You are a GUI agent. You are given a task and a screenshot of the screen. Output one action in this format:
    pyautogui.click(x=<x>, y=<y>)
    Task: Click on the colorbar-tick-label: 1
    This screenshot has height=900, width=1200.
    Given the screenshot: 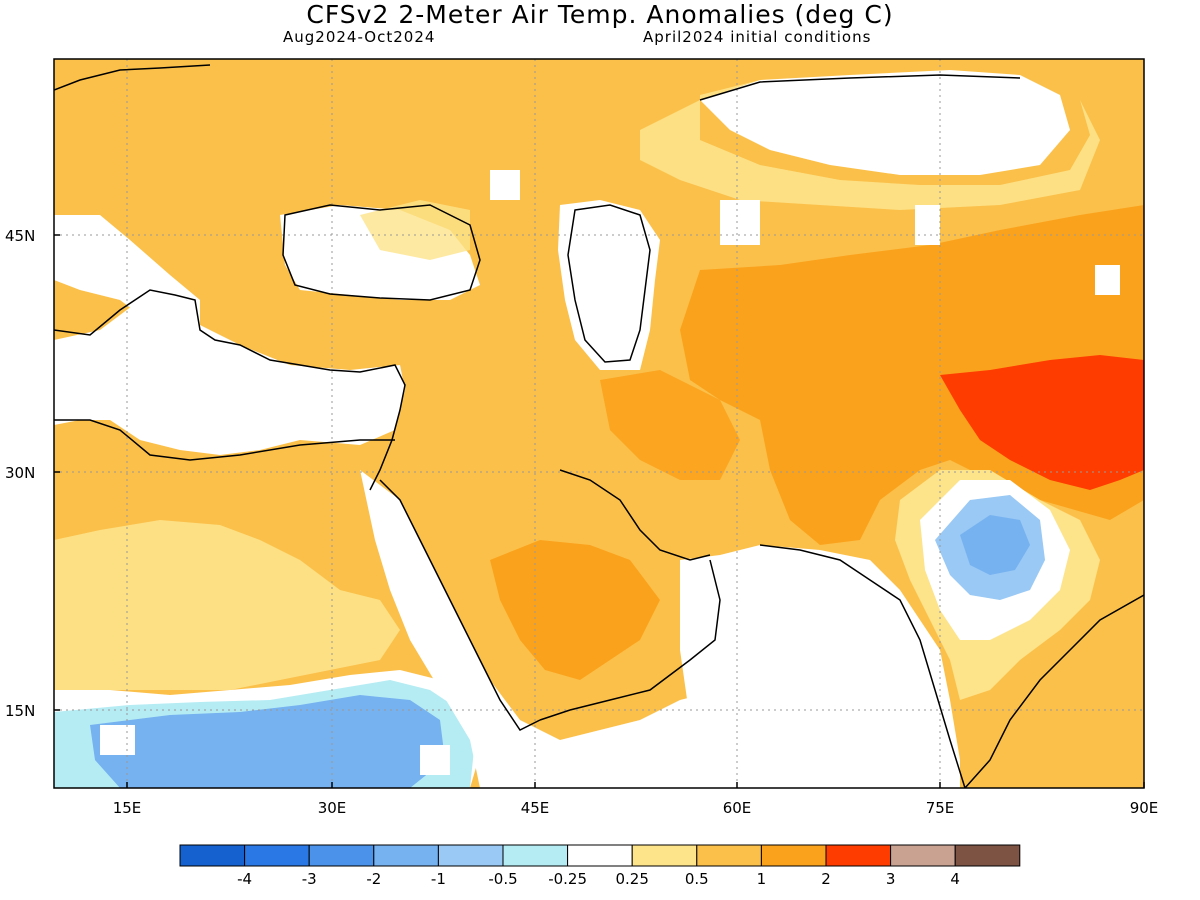 What is the action you would take?
    pyautogui.click(x=762, y=879)
    